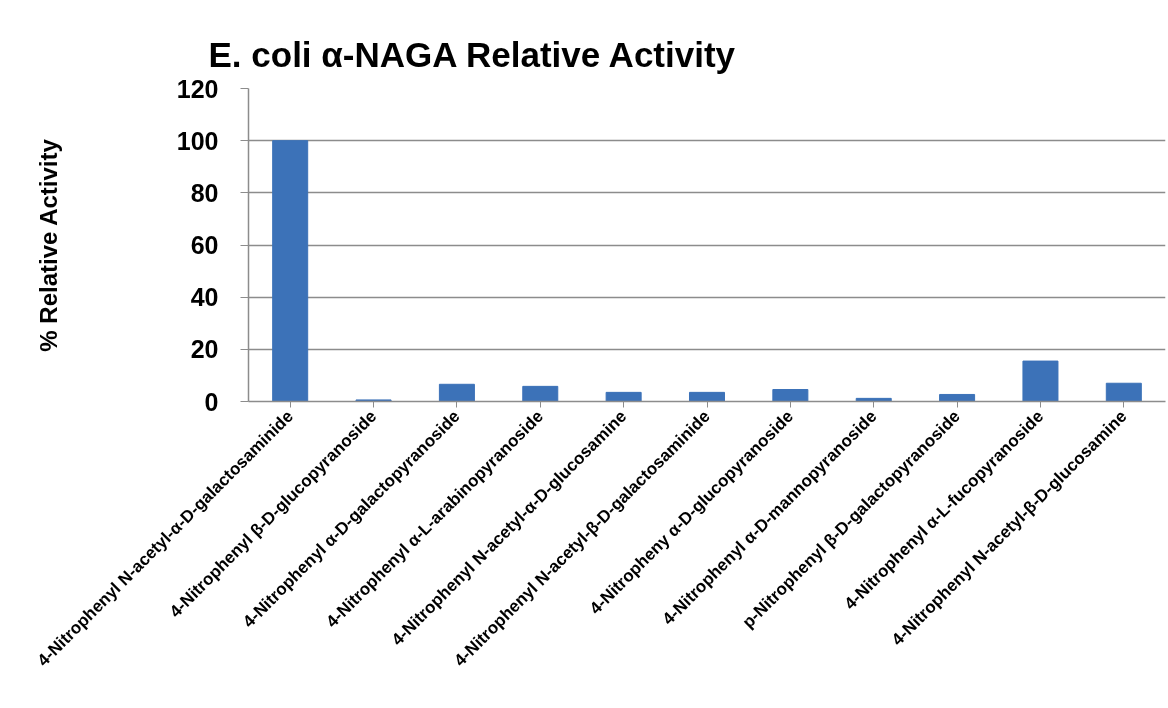 This screenshot has width=1168, height=708. I want to click on y-tick-label: 40, so click(204, 297).